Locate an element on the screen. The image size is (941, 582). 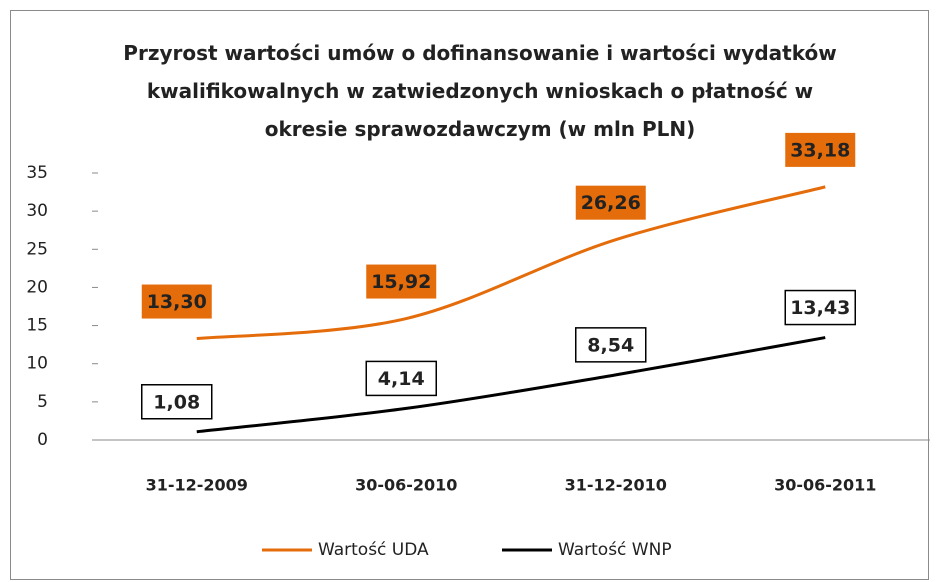
value-label: 8,54 is located at coordinates (610, 345).